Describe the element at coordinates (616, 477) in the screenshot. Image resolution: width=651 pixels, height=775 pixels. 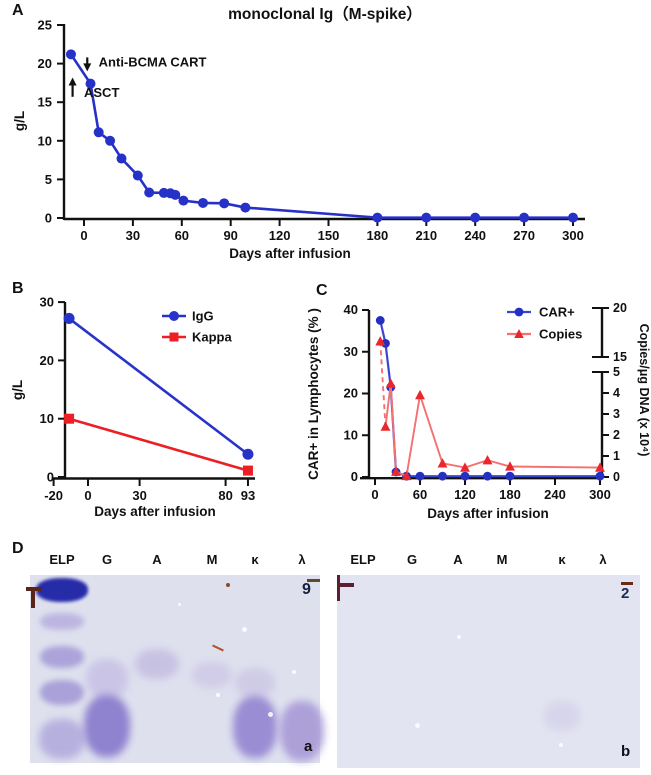
I see `right-tick-label: 0` at that location.